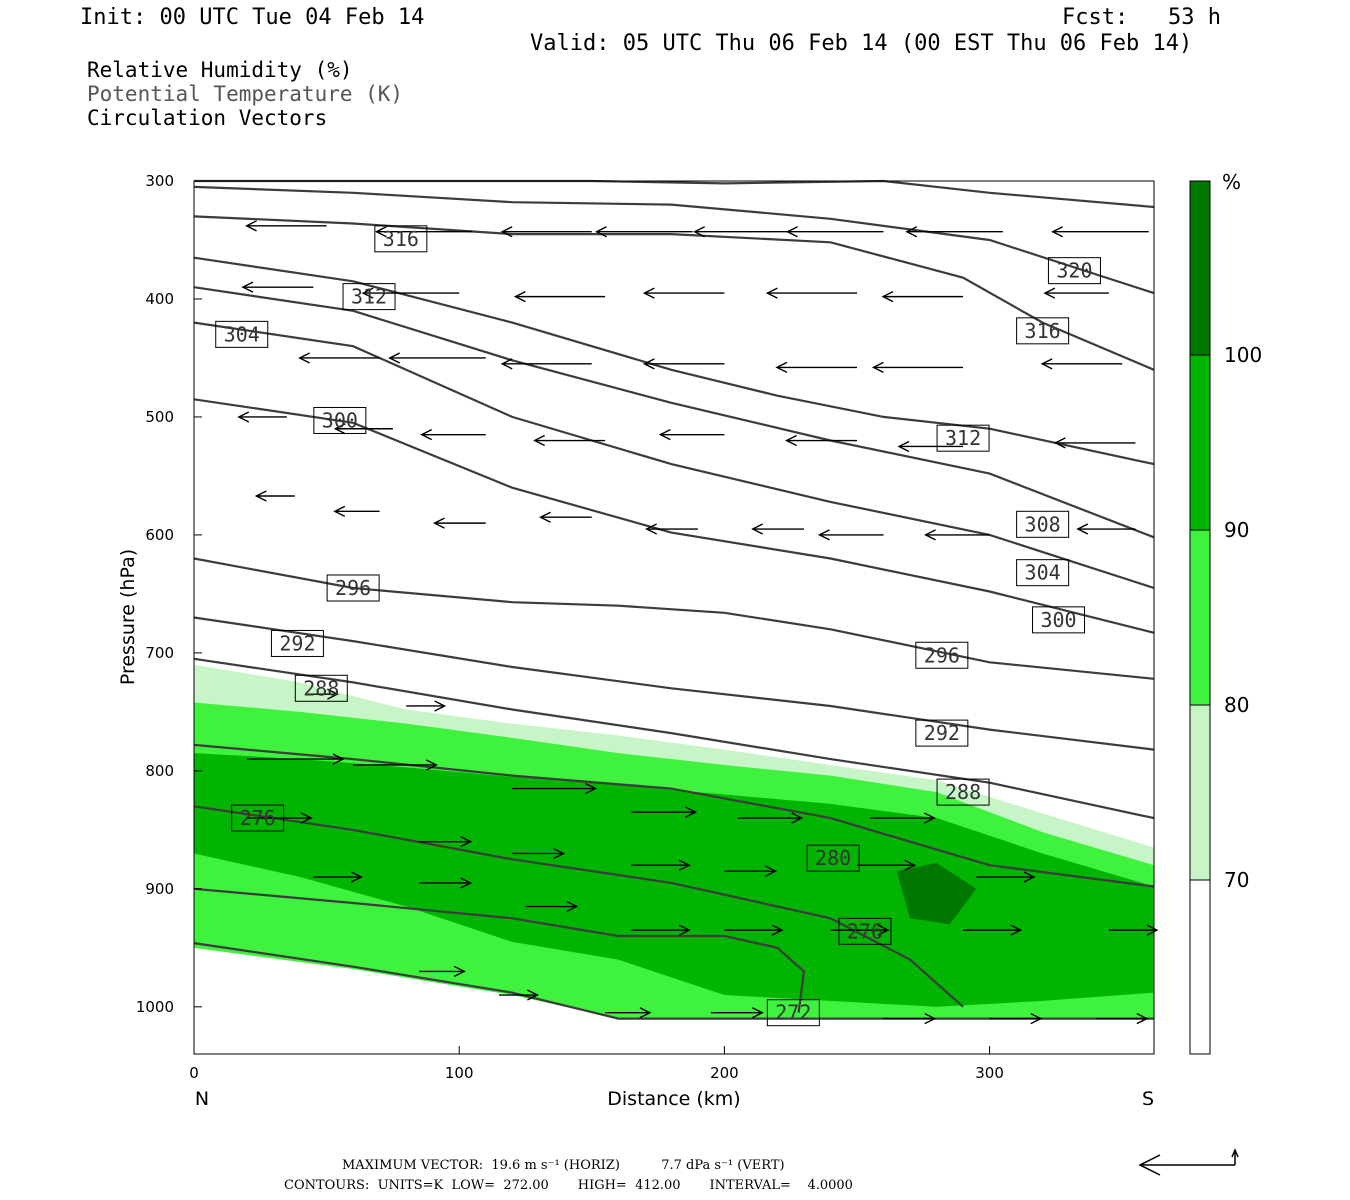 The height and width of the screenshot is (1200, 1350). Describe the element at coordinates (459, 1073) in the screenshot. I see `x-tick-label-100: 100` at that location.